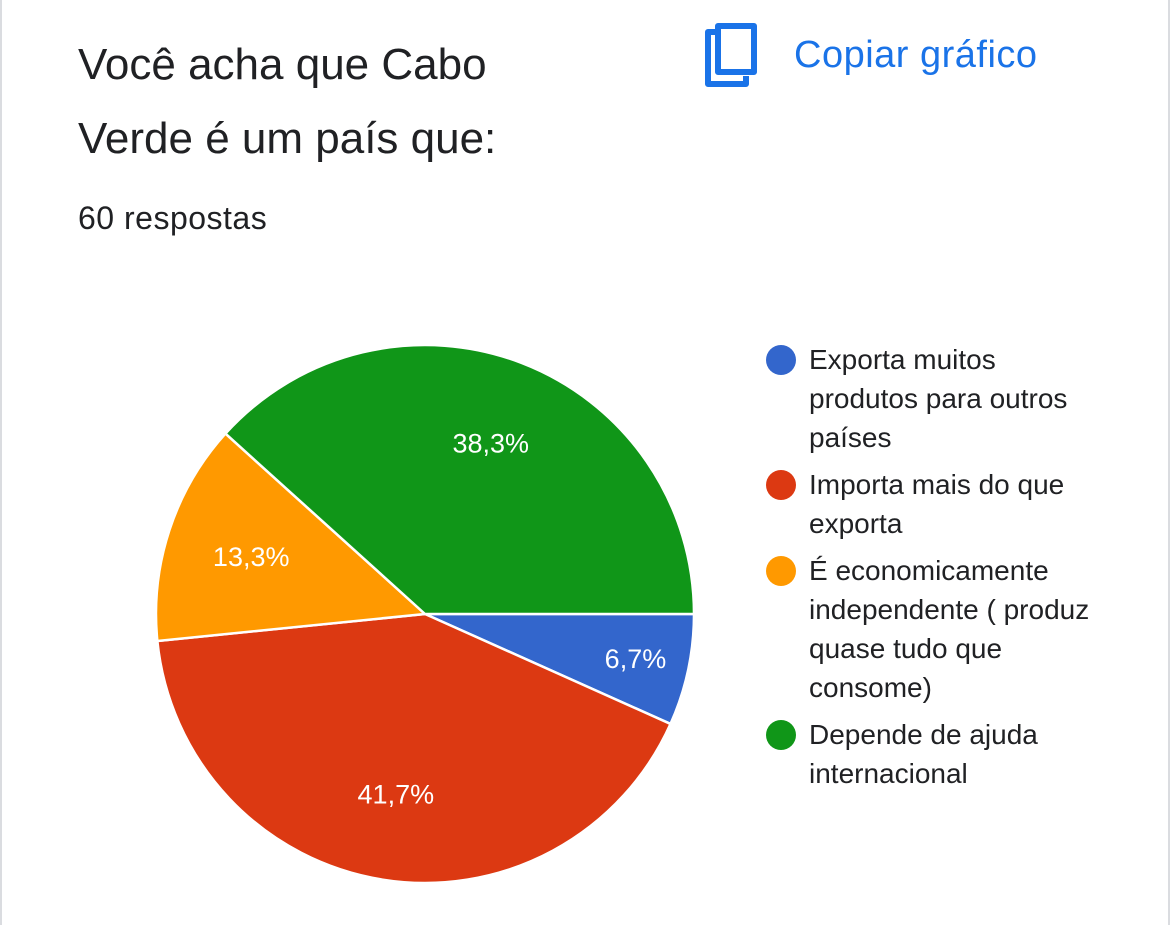  I want to click on pie-slice-label: 6,7%, so click(636, 659).